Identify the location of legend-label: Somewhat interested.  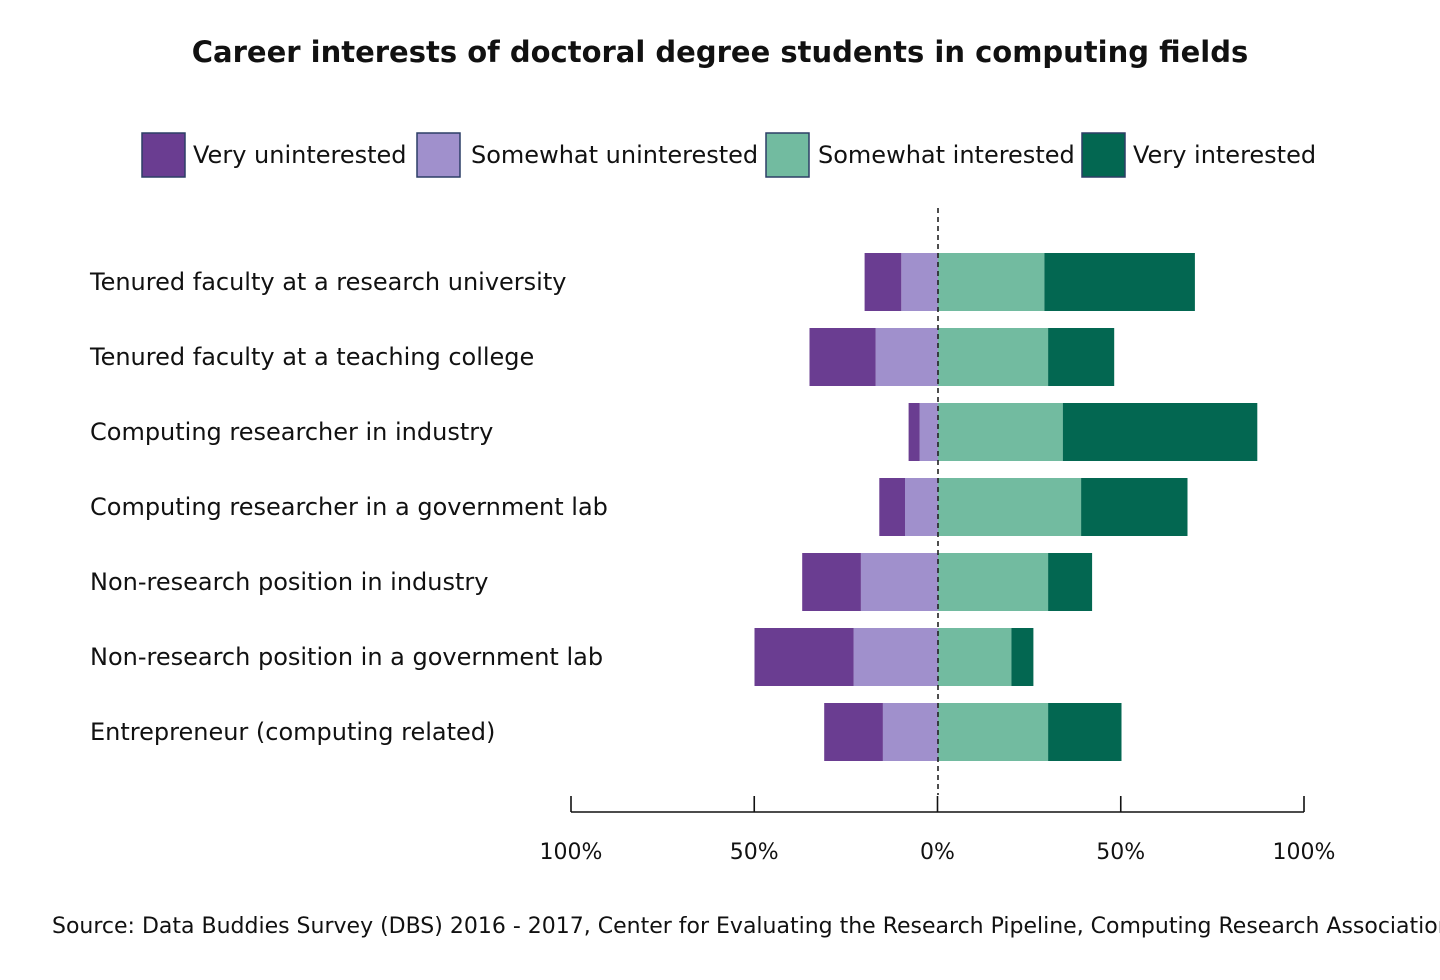
(946, 155).